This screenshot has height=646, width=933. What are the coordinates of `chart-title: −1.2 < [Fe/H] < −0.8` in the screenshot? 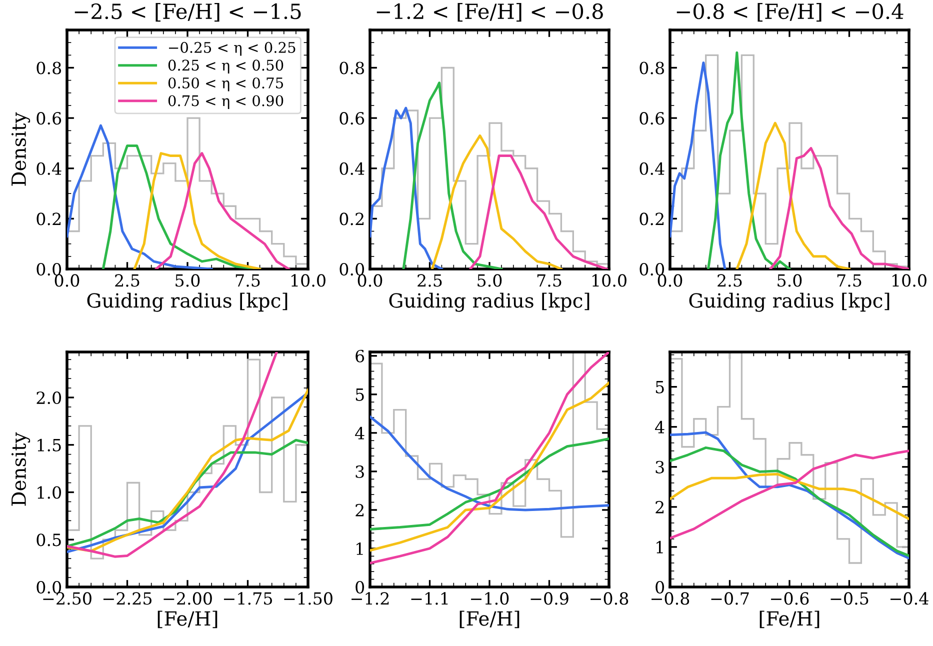 It's located at (489, 12).